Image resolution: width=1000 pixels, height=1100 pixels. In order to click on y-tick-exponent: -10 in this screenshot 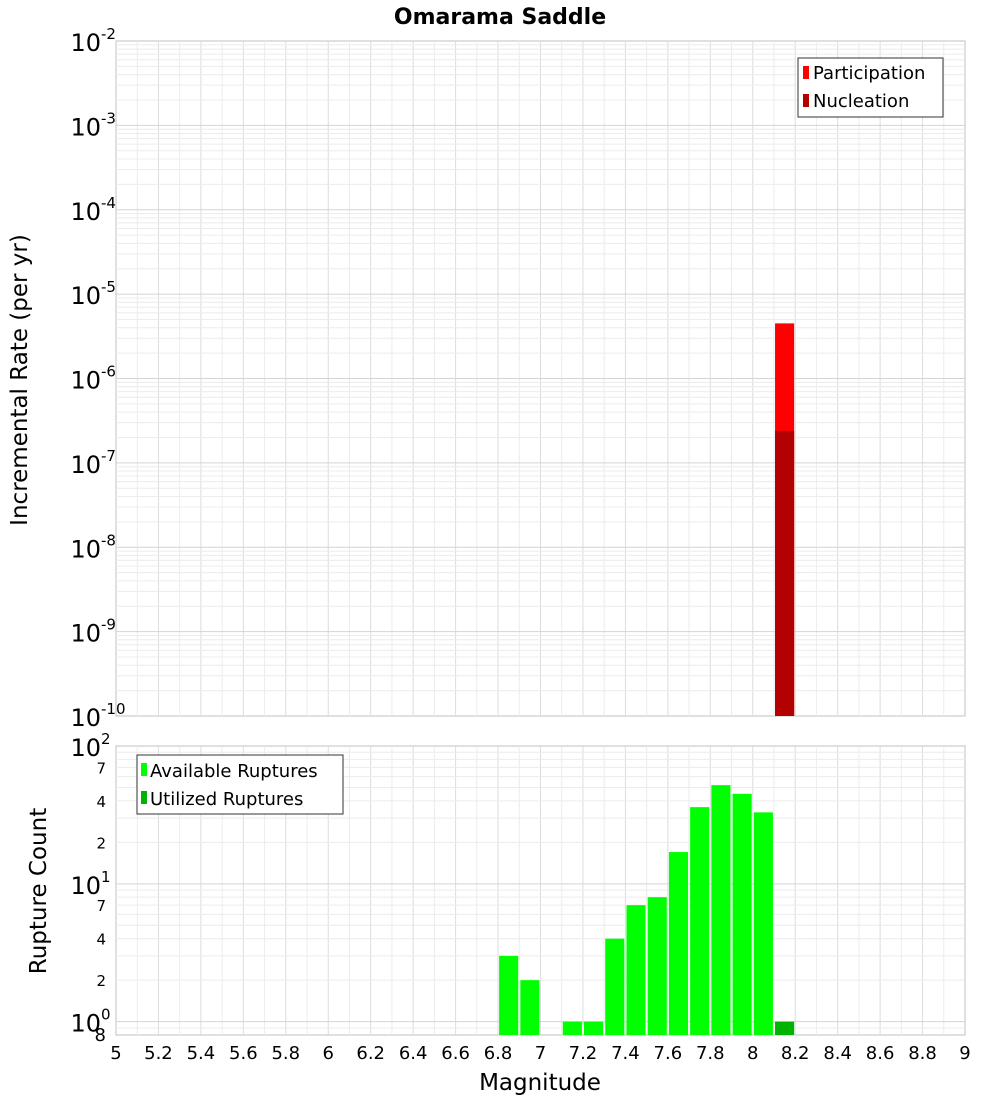, I will do `click(113, 709)`.